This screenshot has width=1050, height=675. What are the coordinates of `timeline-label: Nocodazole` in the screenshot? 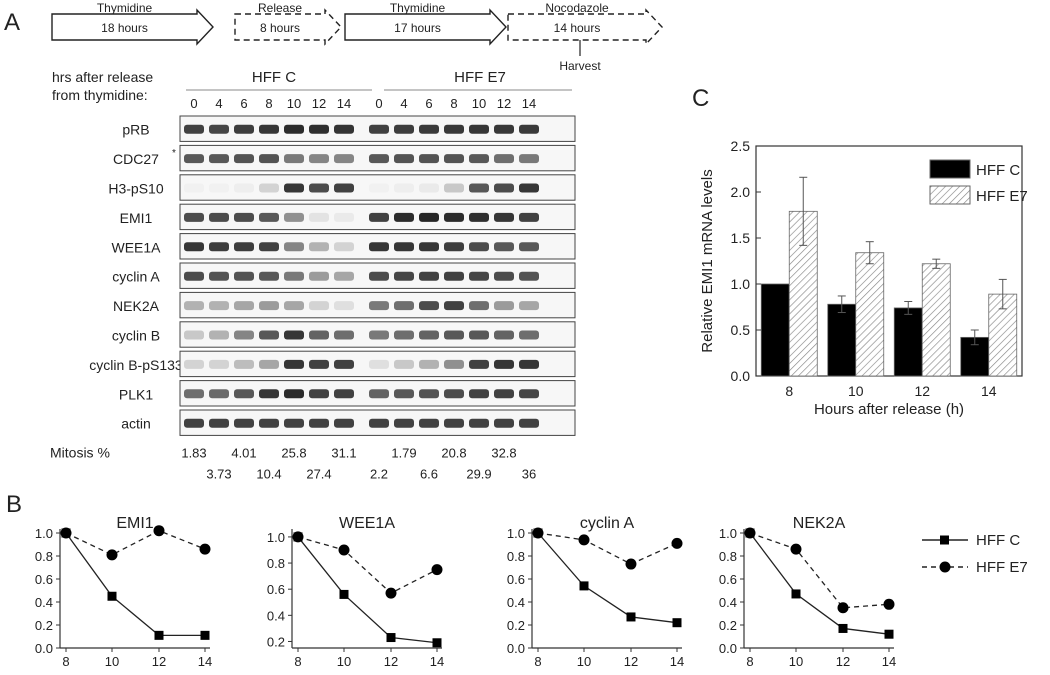 It's located at (577, 8).